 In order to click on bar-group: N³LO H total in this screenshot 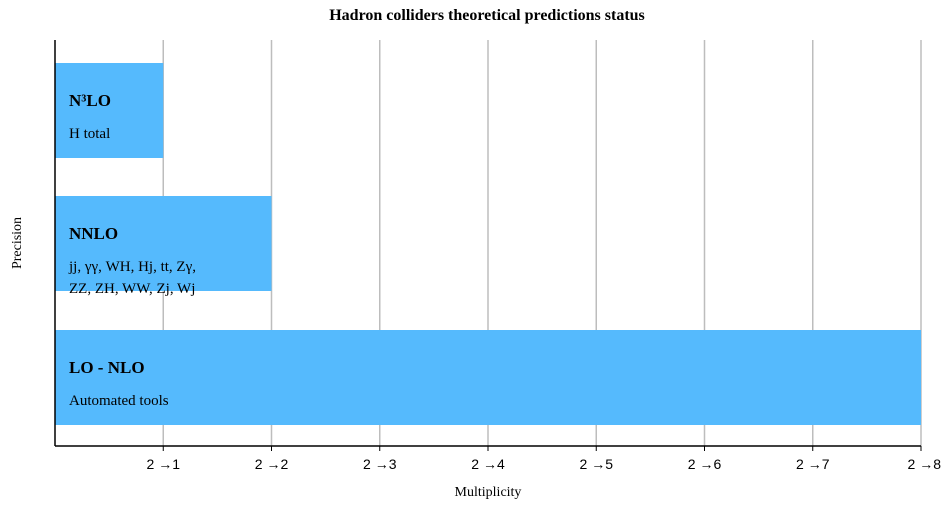, I will do `click(109, 110)`.